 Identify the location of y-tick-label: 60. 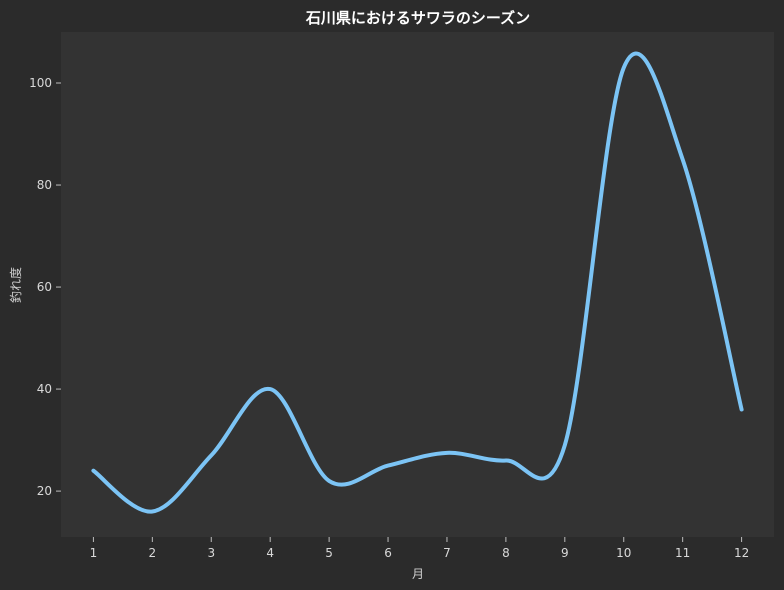
(44, 287).